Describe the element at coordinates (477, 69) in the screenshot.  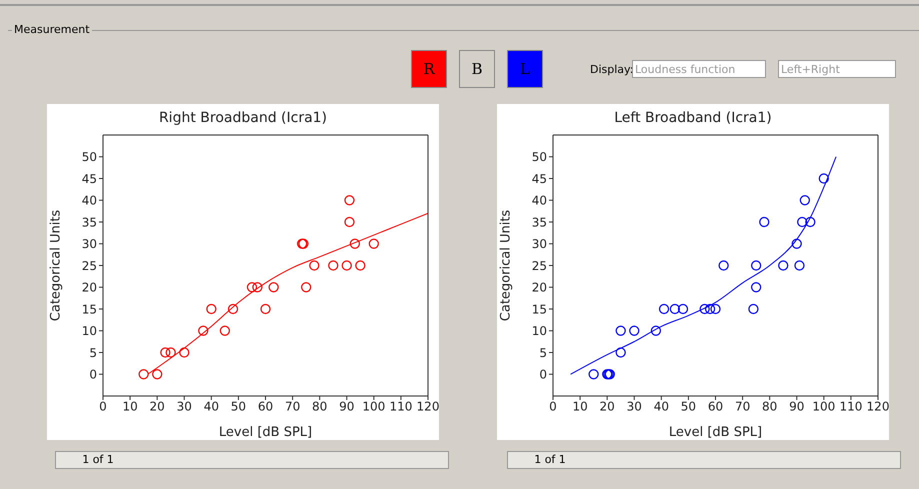
I see `toggle-button: B` at that location.